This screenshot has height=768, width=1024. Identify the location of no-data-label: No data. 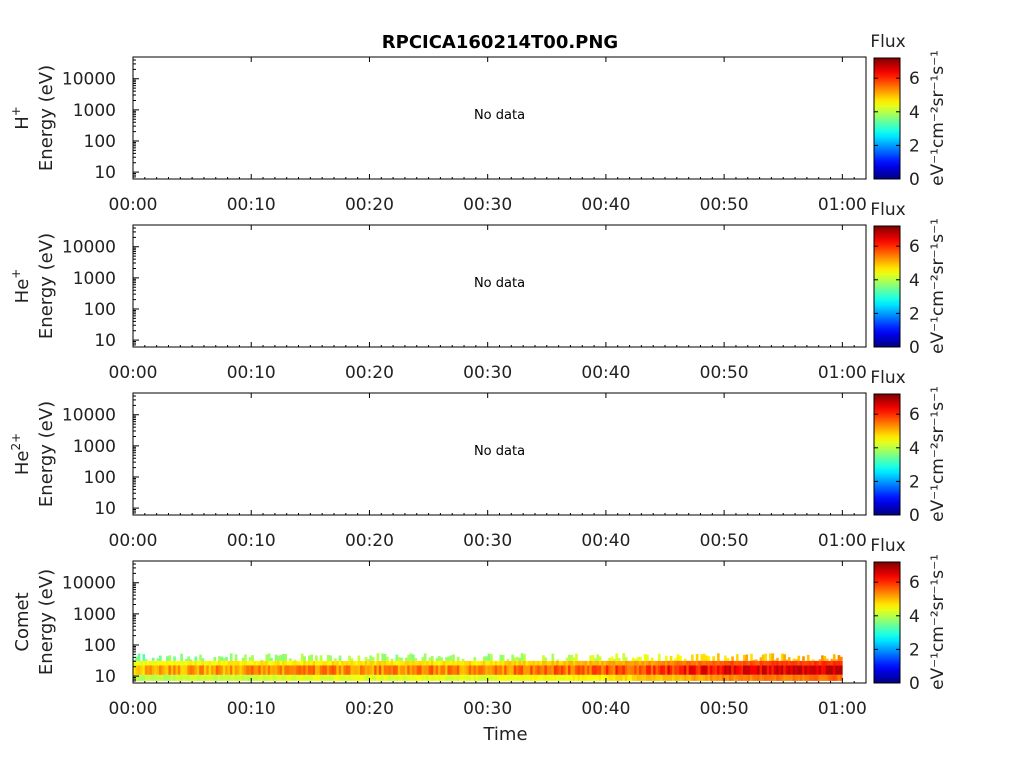
(499, 115).